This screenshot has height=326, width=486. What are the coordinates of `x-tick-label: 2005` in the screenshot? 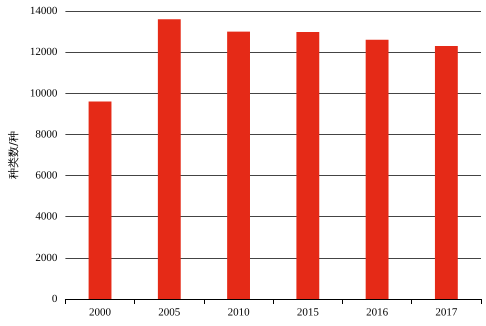 It's located at (169, 312).